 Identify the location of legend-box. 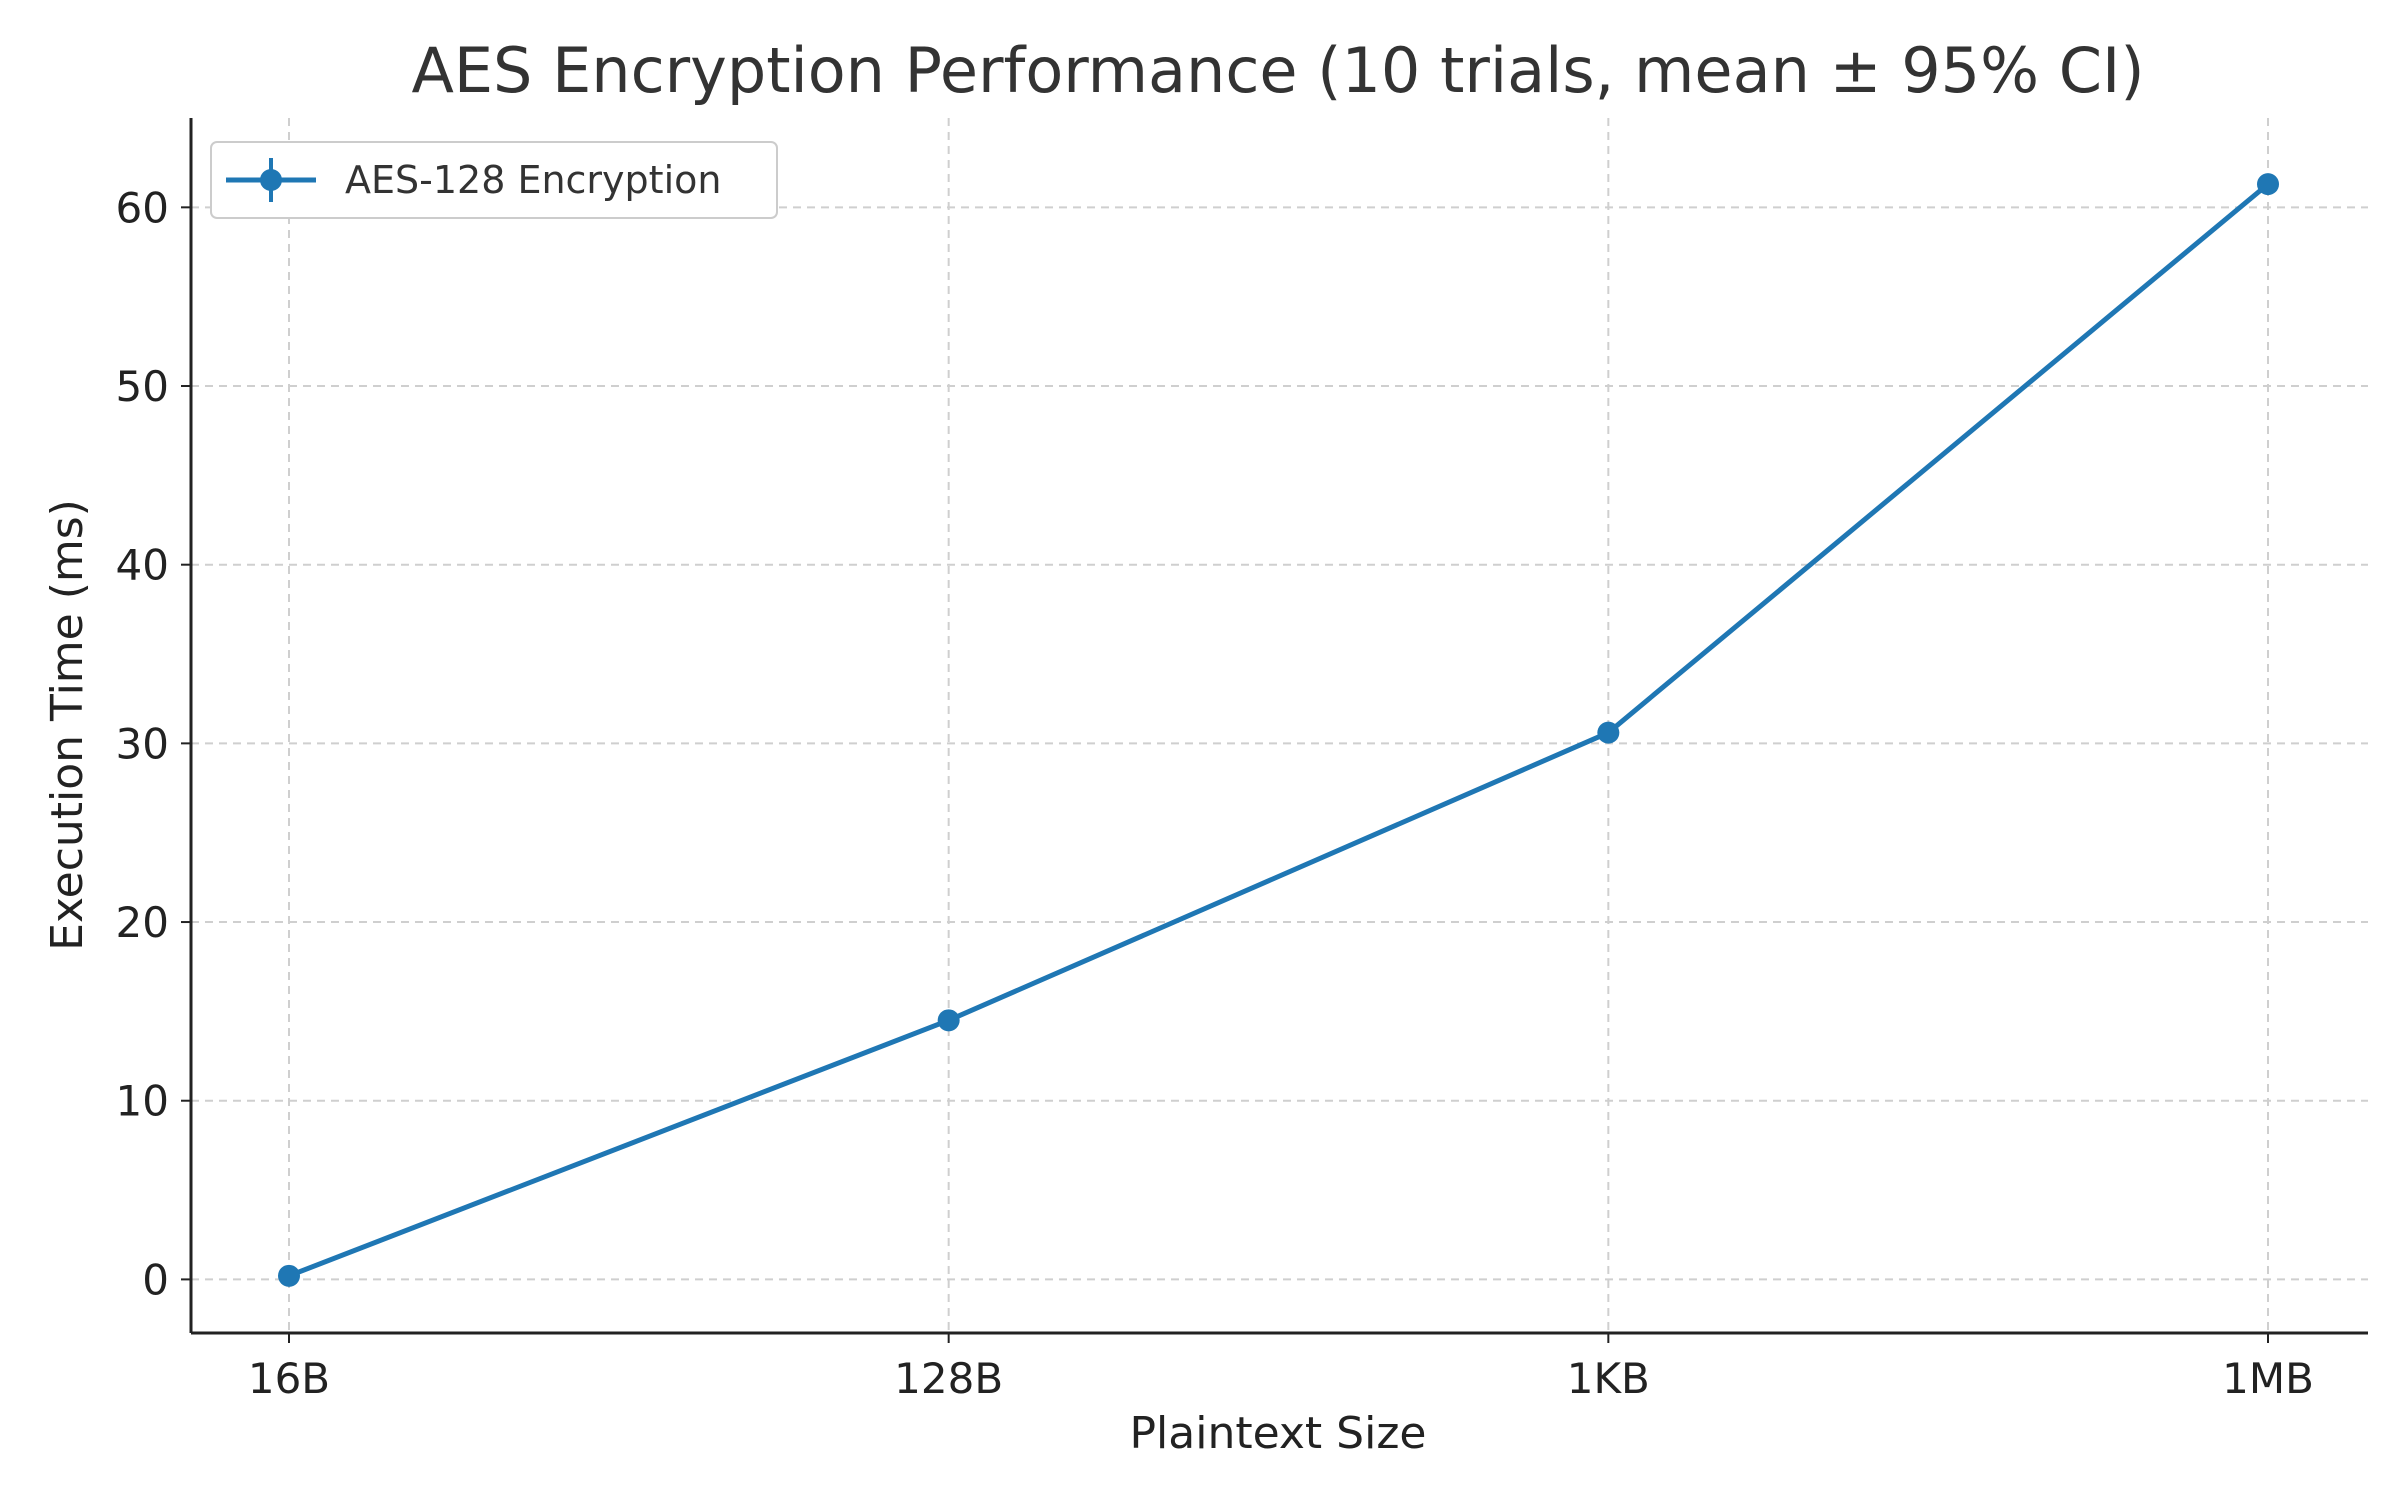
(494, 180).